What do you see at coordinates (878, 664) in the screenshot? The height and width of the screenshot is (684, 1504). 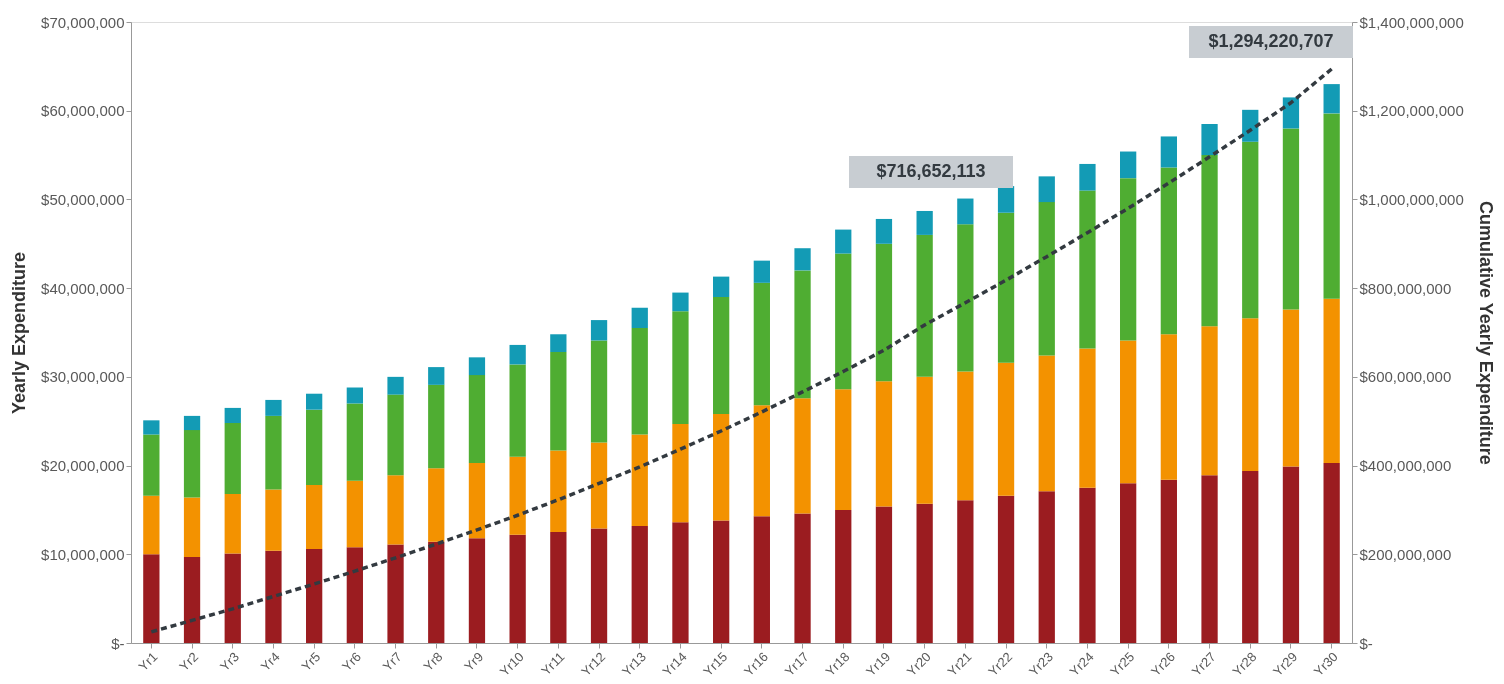 I see `x-tick-label: Yr19` at bounding box center [878, 664].